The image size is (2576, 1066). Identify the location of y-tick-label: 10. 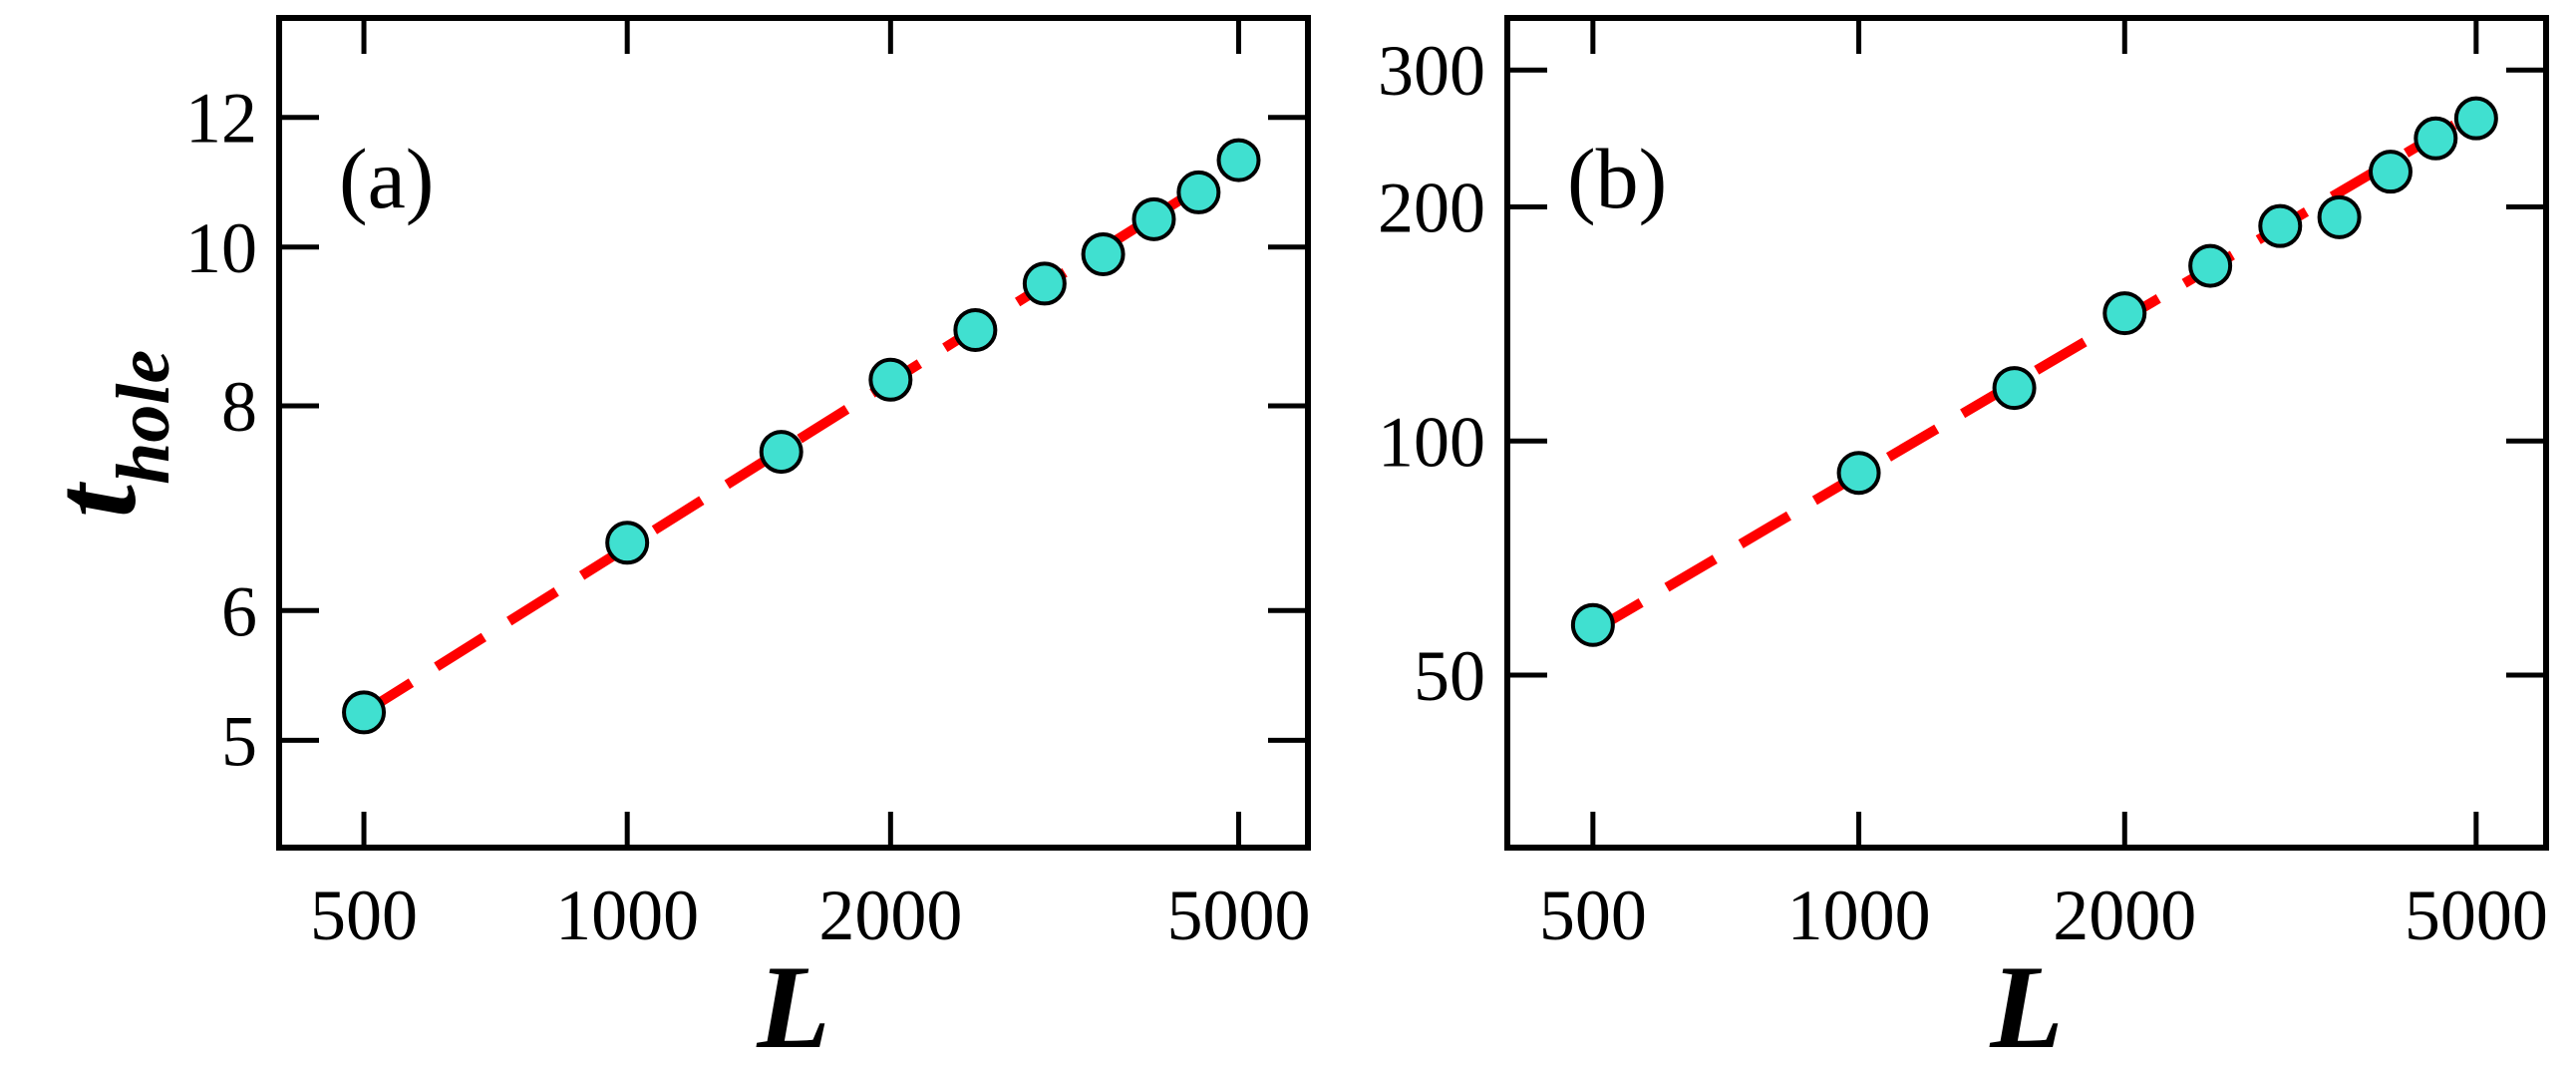
(221, 248).